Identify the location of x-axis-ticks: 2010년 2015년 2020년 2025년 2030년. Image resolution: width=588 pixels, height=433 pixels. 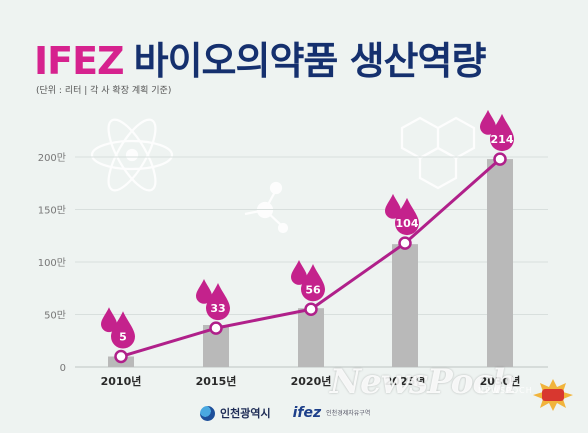
(311, 381).